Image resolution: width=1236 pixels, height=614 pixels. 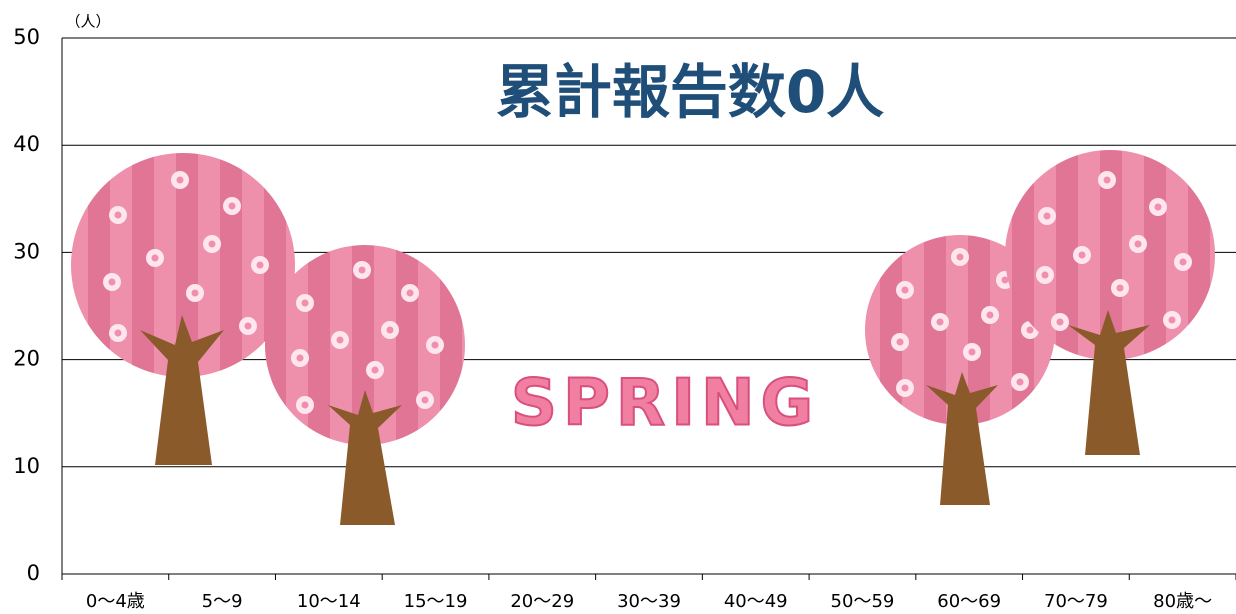 What do you see at coordinates (436, 601) in the screenshot?
I see `x-tick-label: 15～19` at bounding box center [436, 601].